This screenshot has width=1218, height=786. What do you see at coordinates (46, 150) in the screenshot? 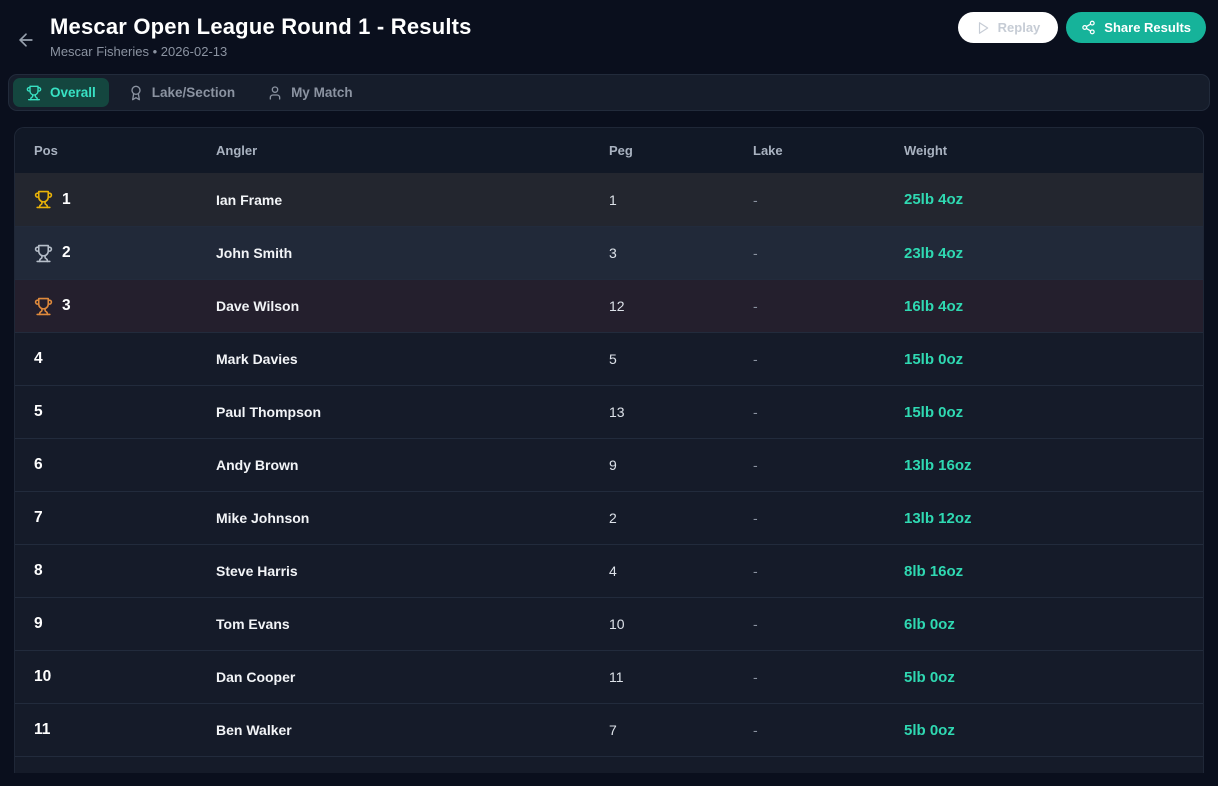
I see `column-header-pos: Pos` at bounding box center [46, 150].